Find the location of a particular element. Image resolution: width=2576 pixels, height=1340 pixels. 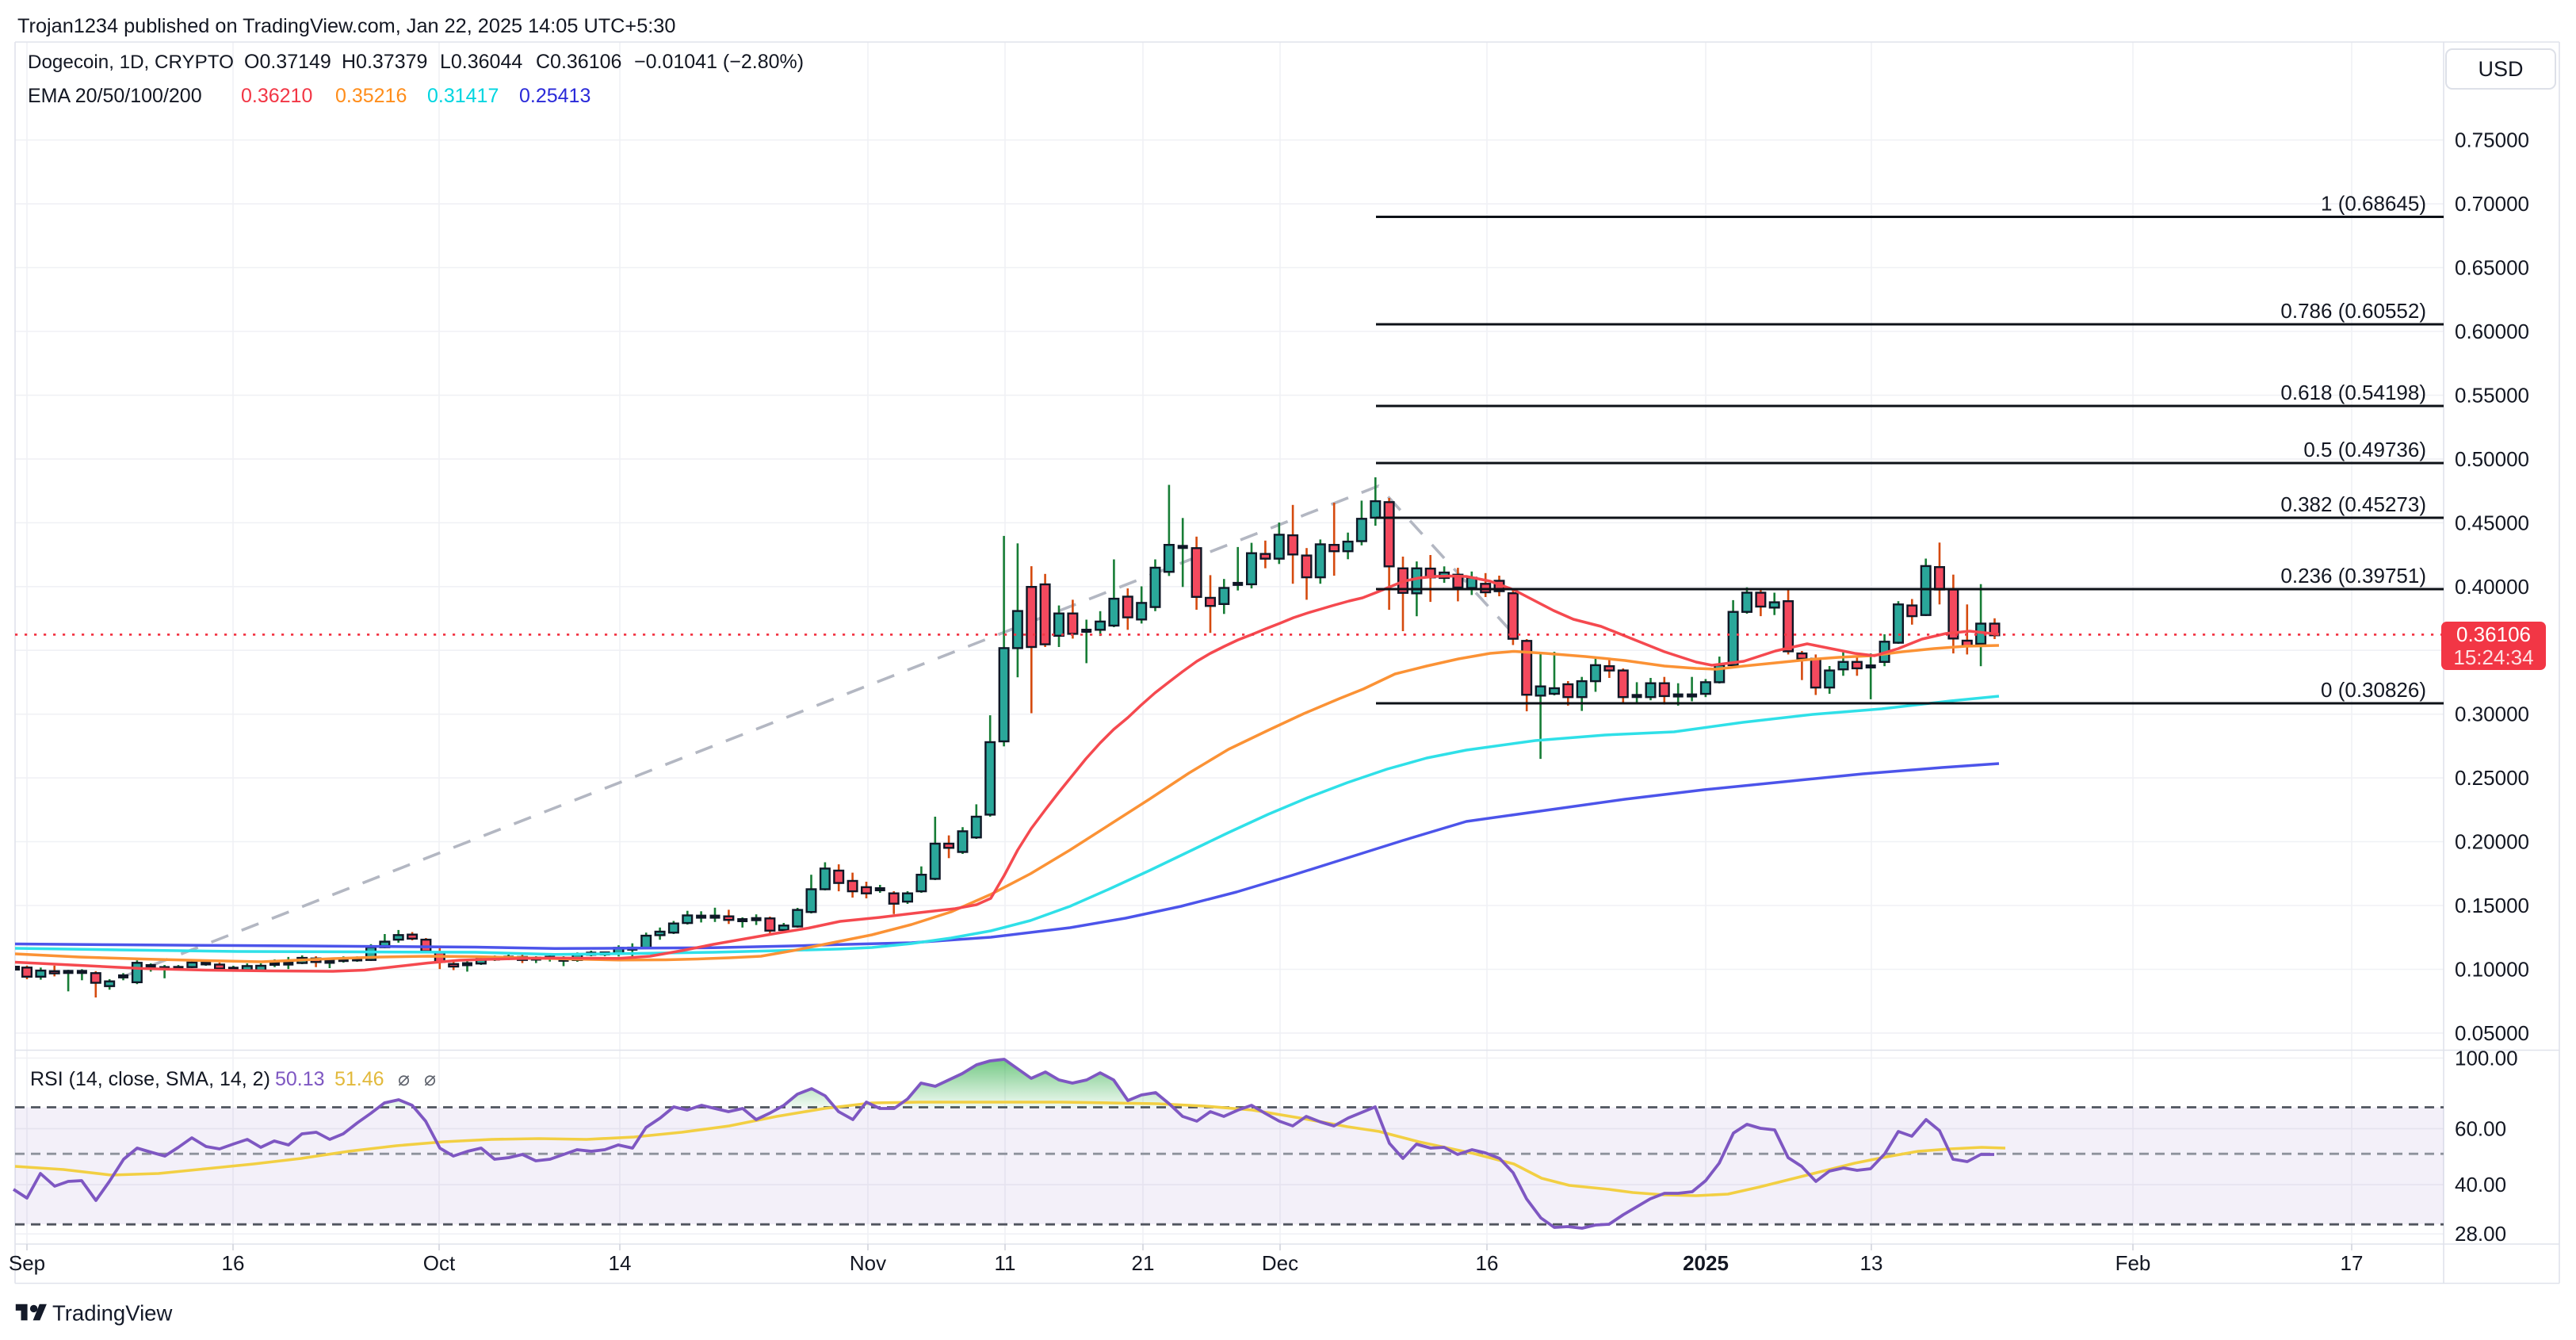

svg-text: C0.36106 is located at coordinates (578, 62).